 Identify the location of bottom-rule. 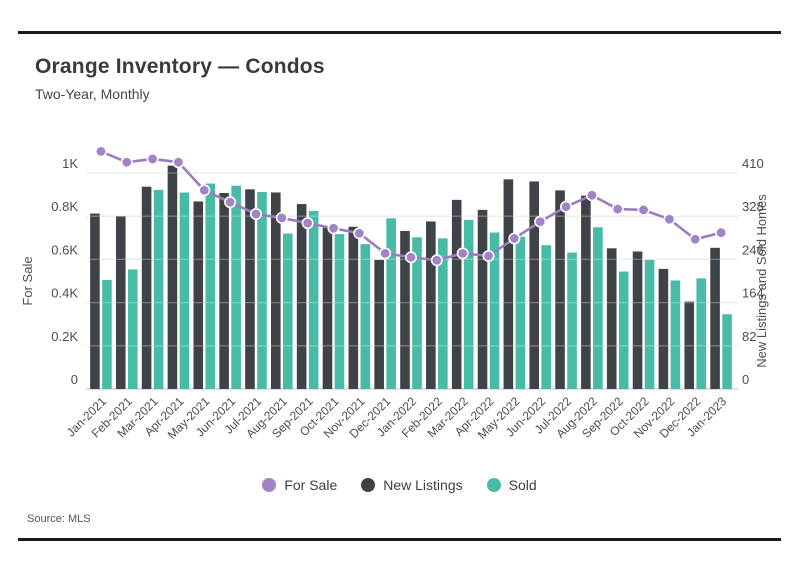
(399, 539).